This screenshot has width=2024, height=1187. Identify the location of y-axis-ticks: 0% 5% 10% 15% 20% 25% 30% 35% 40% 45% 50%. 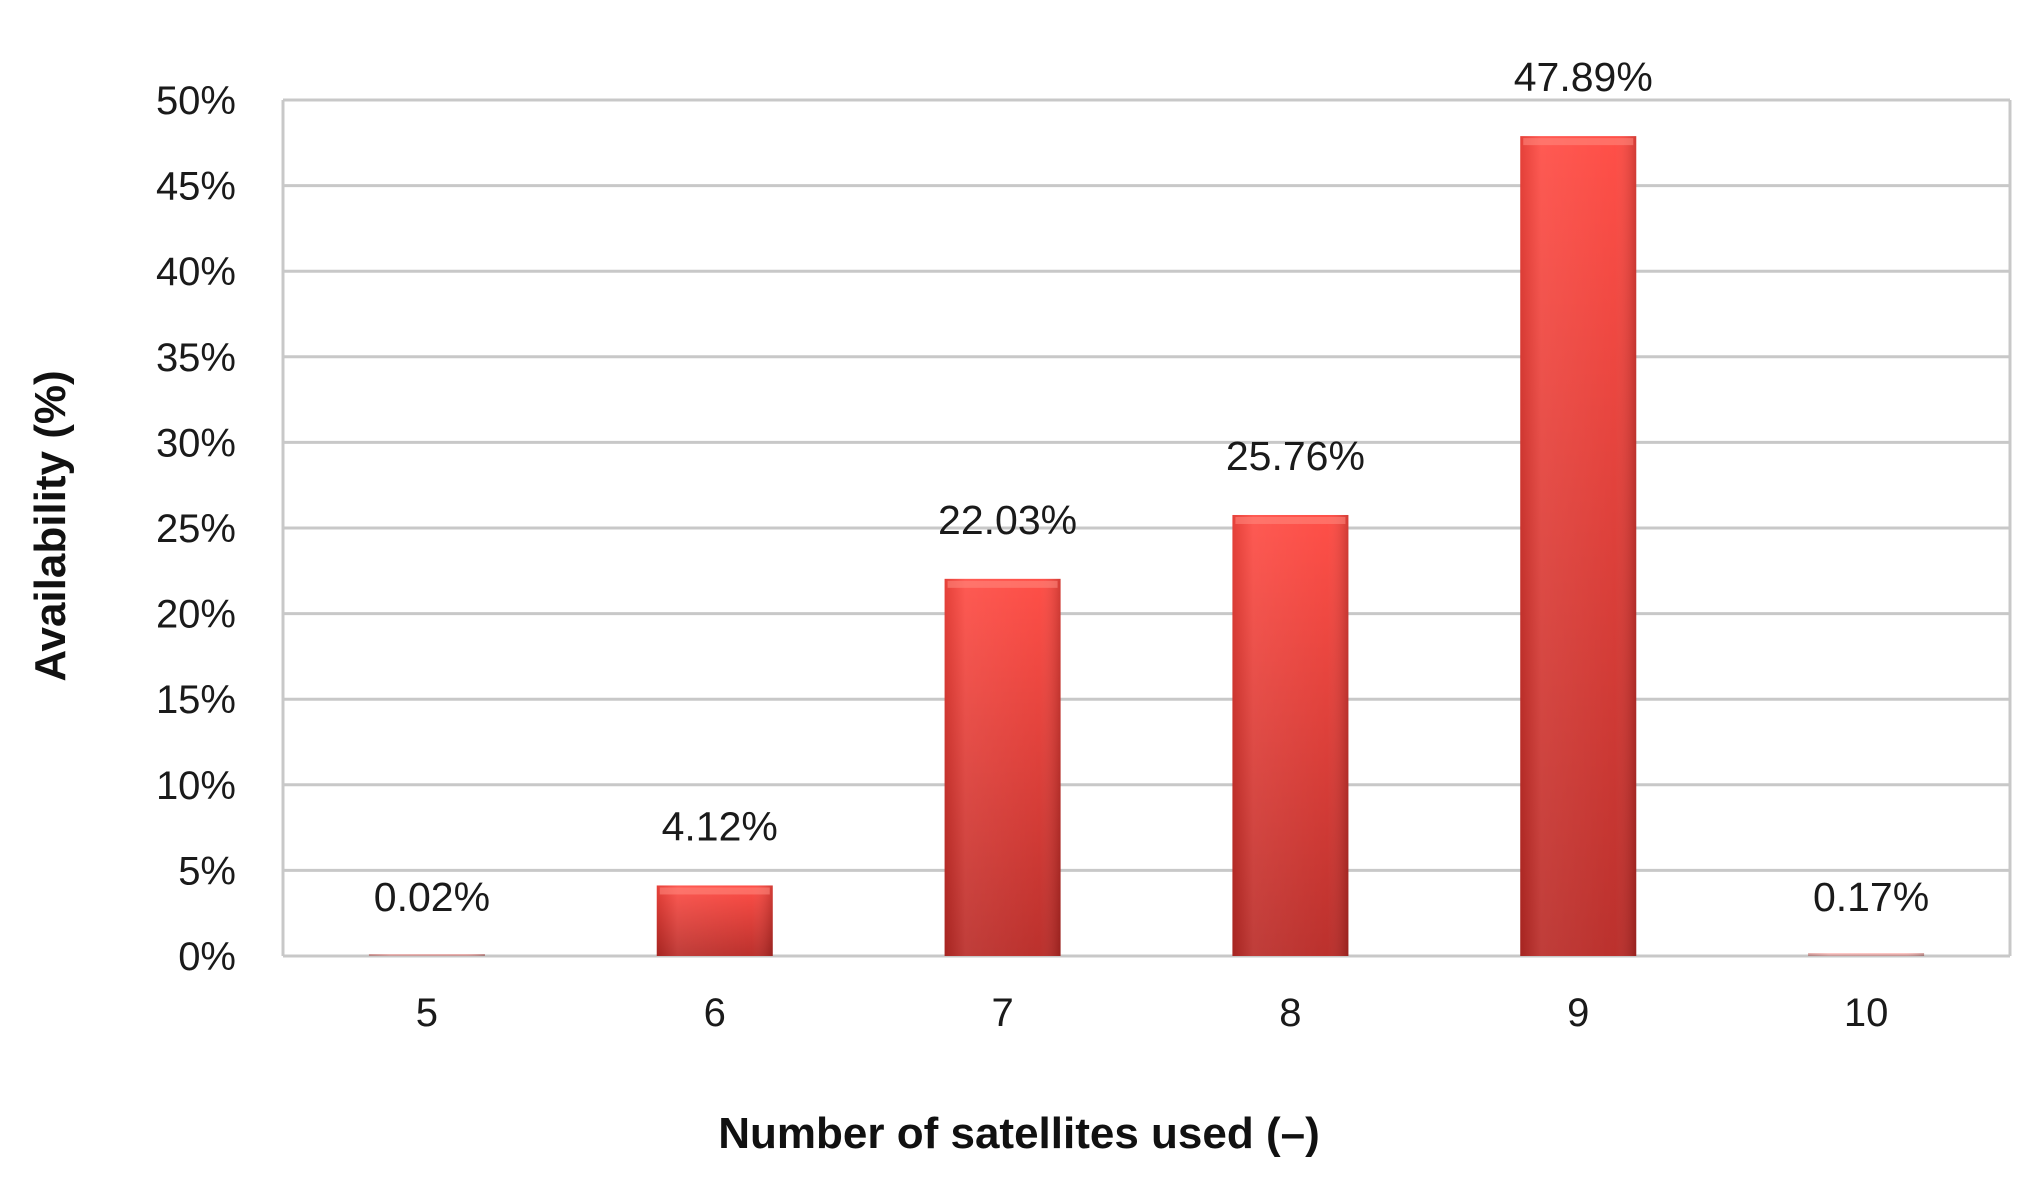
(196, 529).